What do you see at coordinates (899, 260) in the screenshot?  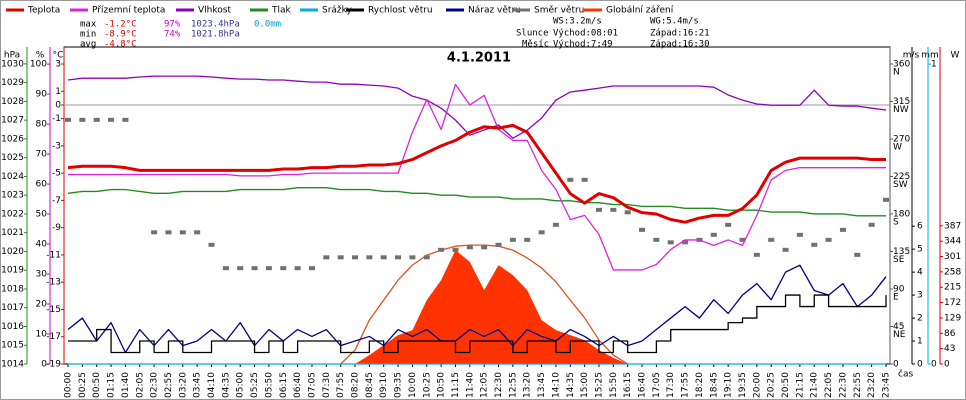 I see `compass-label: SE` at bounding box center [899, 260].